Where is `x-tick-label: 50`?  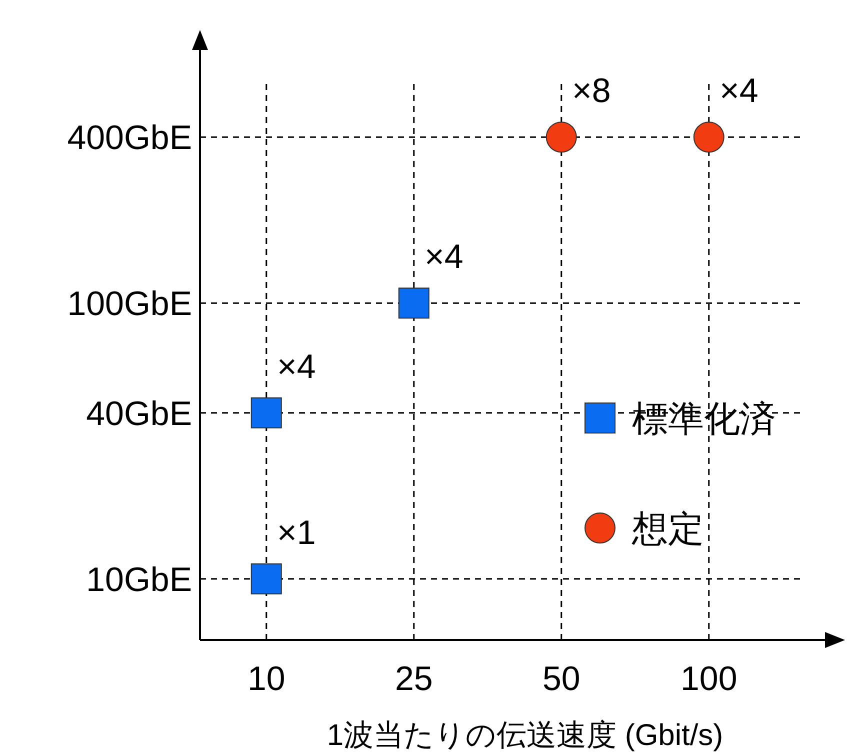 x-tick-label: 50 is located at coordinates (561, 679).